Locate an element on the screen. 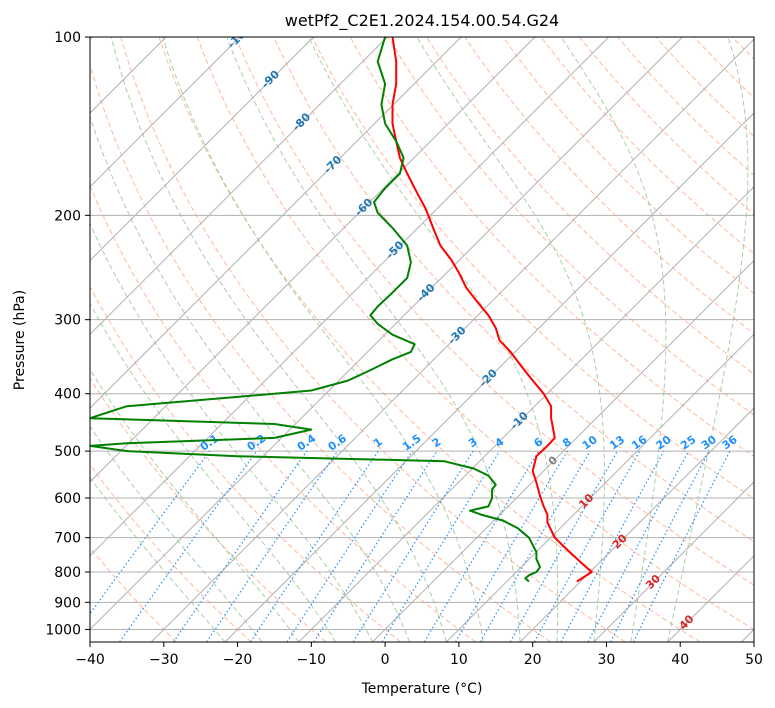 This screenshot has width=775, height=708. y-axis-label: Pressure (hPa) is located at coordinates (20, 340).